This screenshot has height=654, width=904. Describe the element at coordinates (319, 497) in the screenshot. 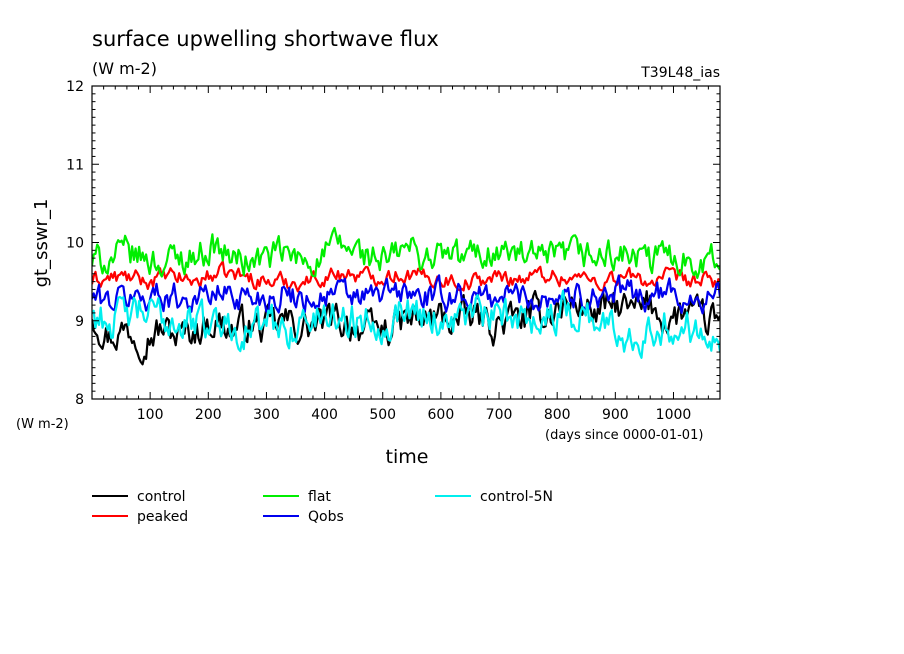

I see `legend-label: flat` at that location.